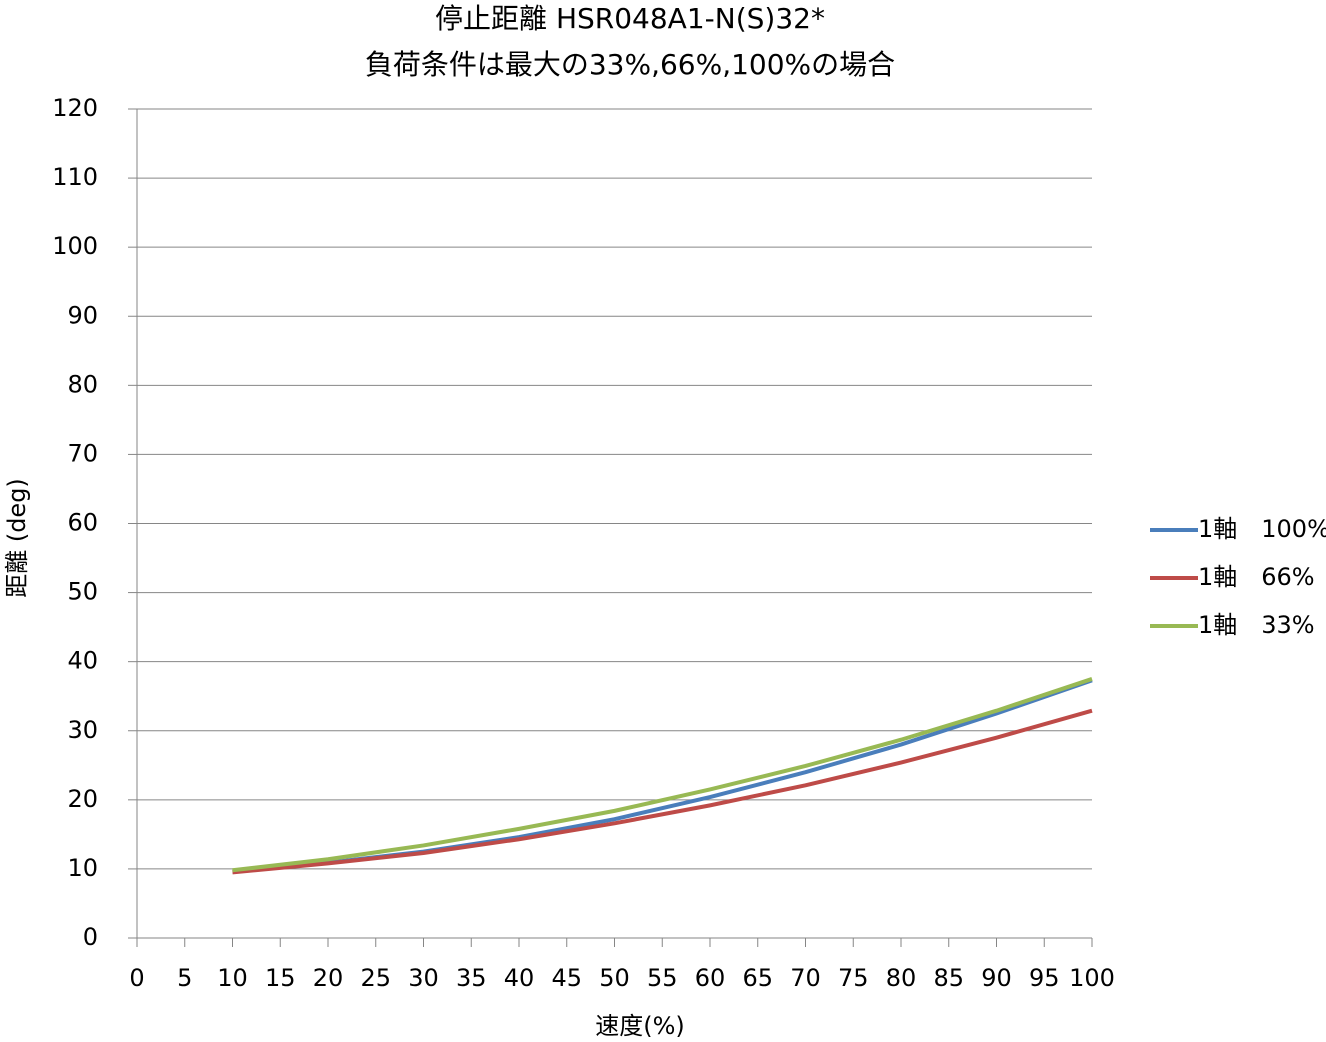 The image size is (1326, 1042). I want to click on x-tick-label: 60, so click(710, 978).